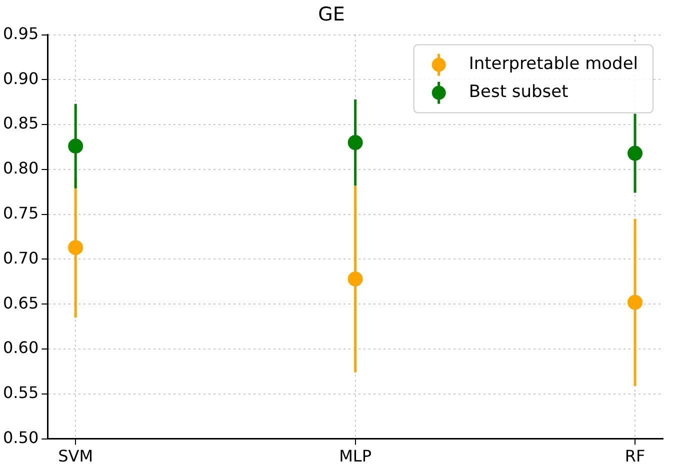 The image size is (673, 470). What do you see at coordinates (355, 456) in the screenshot?
I see `x-tick-label: MLP` at bounding box center [355, 456].